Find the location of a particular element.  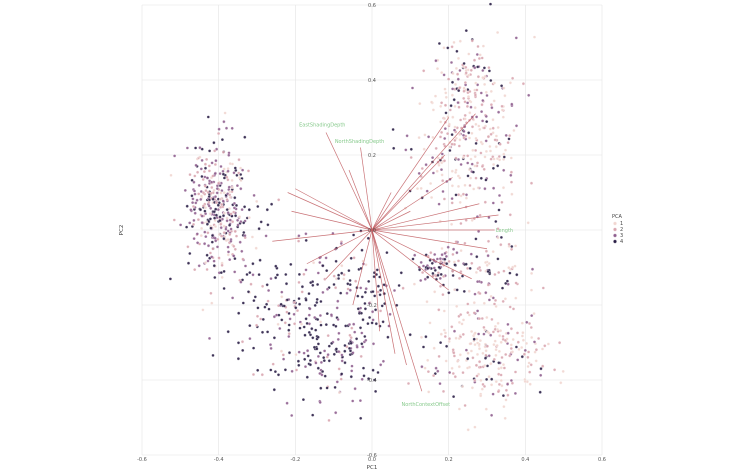

legend-label: 1 is located at coordinates (621, 224).